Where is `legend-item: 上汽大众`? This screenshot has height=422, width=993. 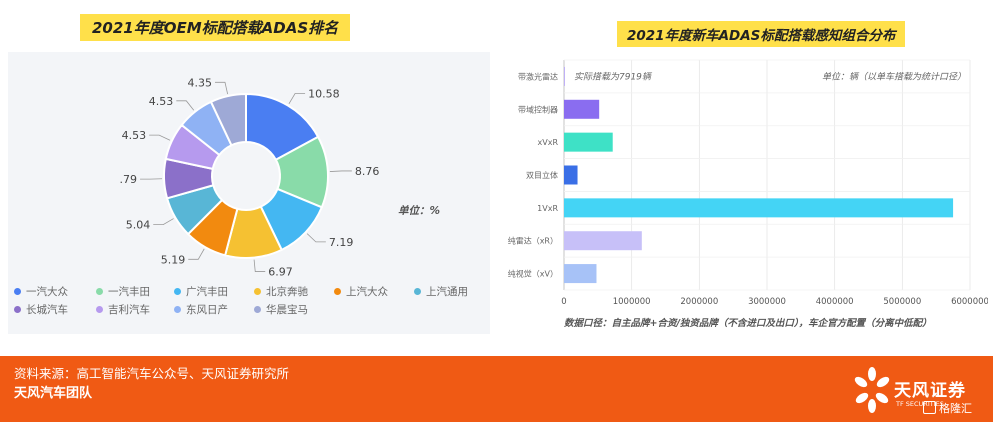 legend-item: 上汽大众 is located at coordinates (361, 291).